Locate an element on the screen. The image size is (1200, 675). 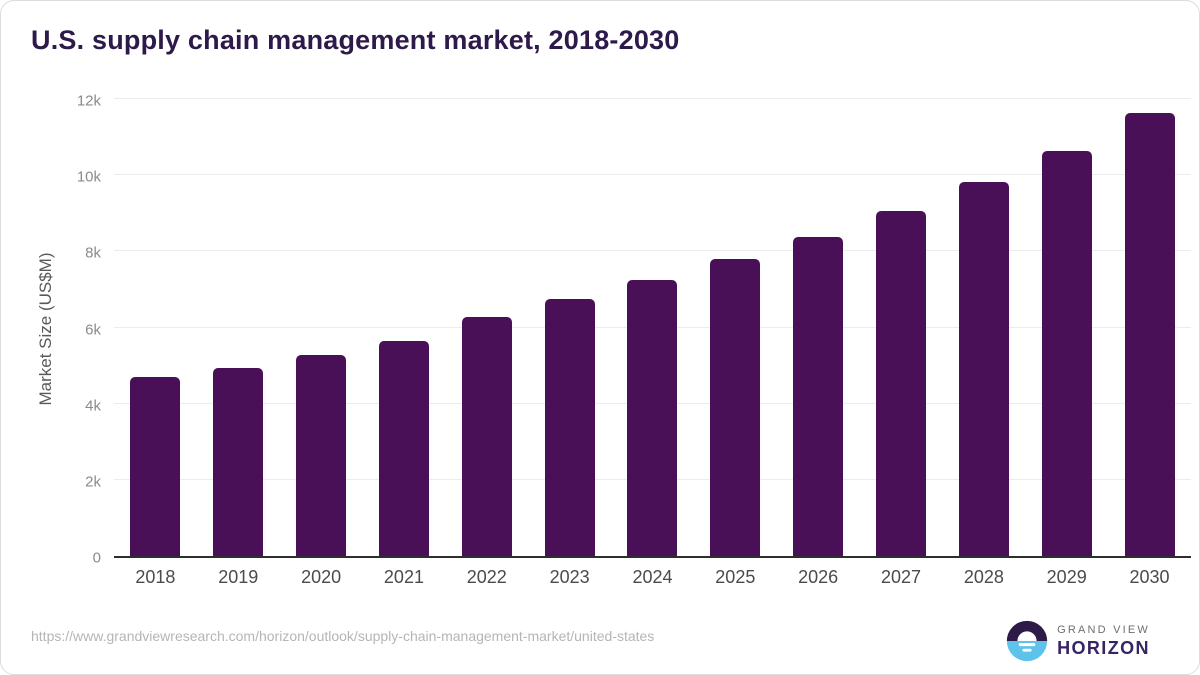
x-tick-label-2027: 2027 is located at coordinates (901, 577).